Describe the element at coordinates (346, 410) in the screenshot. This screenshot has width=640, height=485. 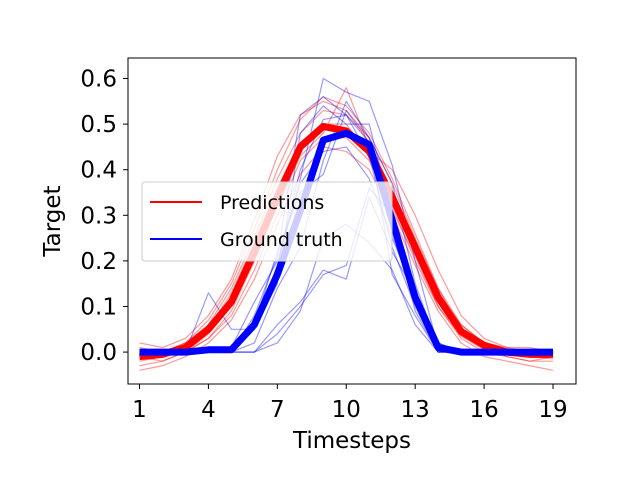
I see `x-tick-label: 10` at that location.